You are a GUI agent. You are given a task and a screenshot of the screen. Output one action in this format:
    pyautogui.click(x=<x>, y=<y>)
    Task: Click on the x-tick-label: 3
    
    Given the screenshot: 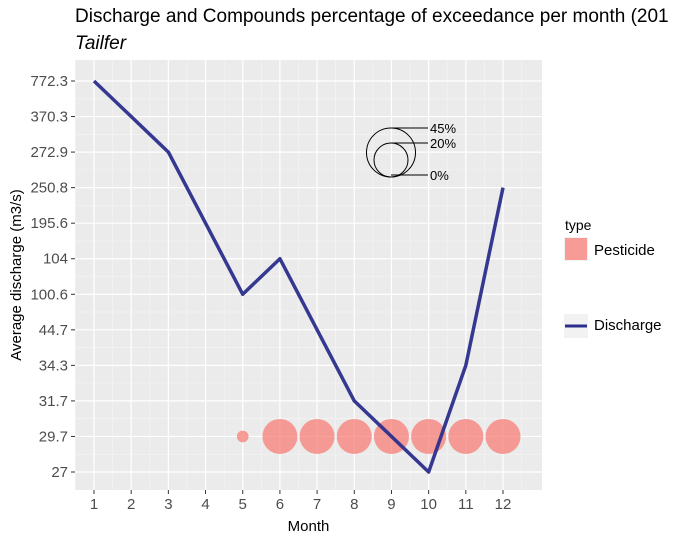 What is the action you would take?
    pyautogui.click(x=168, y=504)
    